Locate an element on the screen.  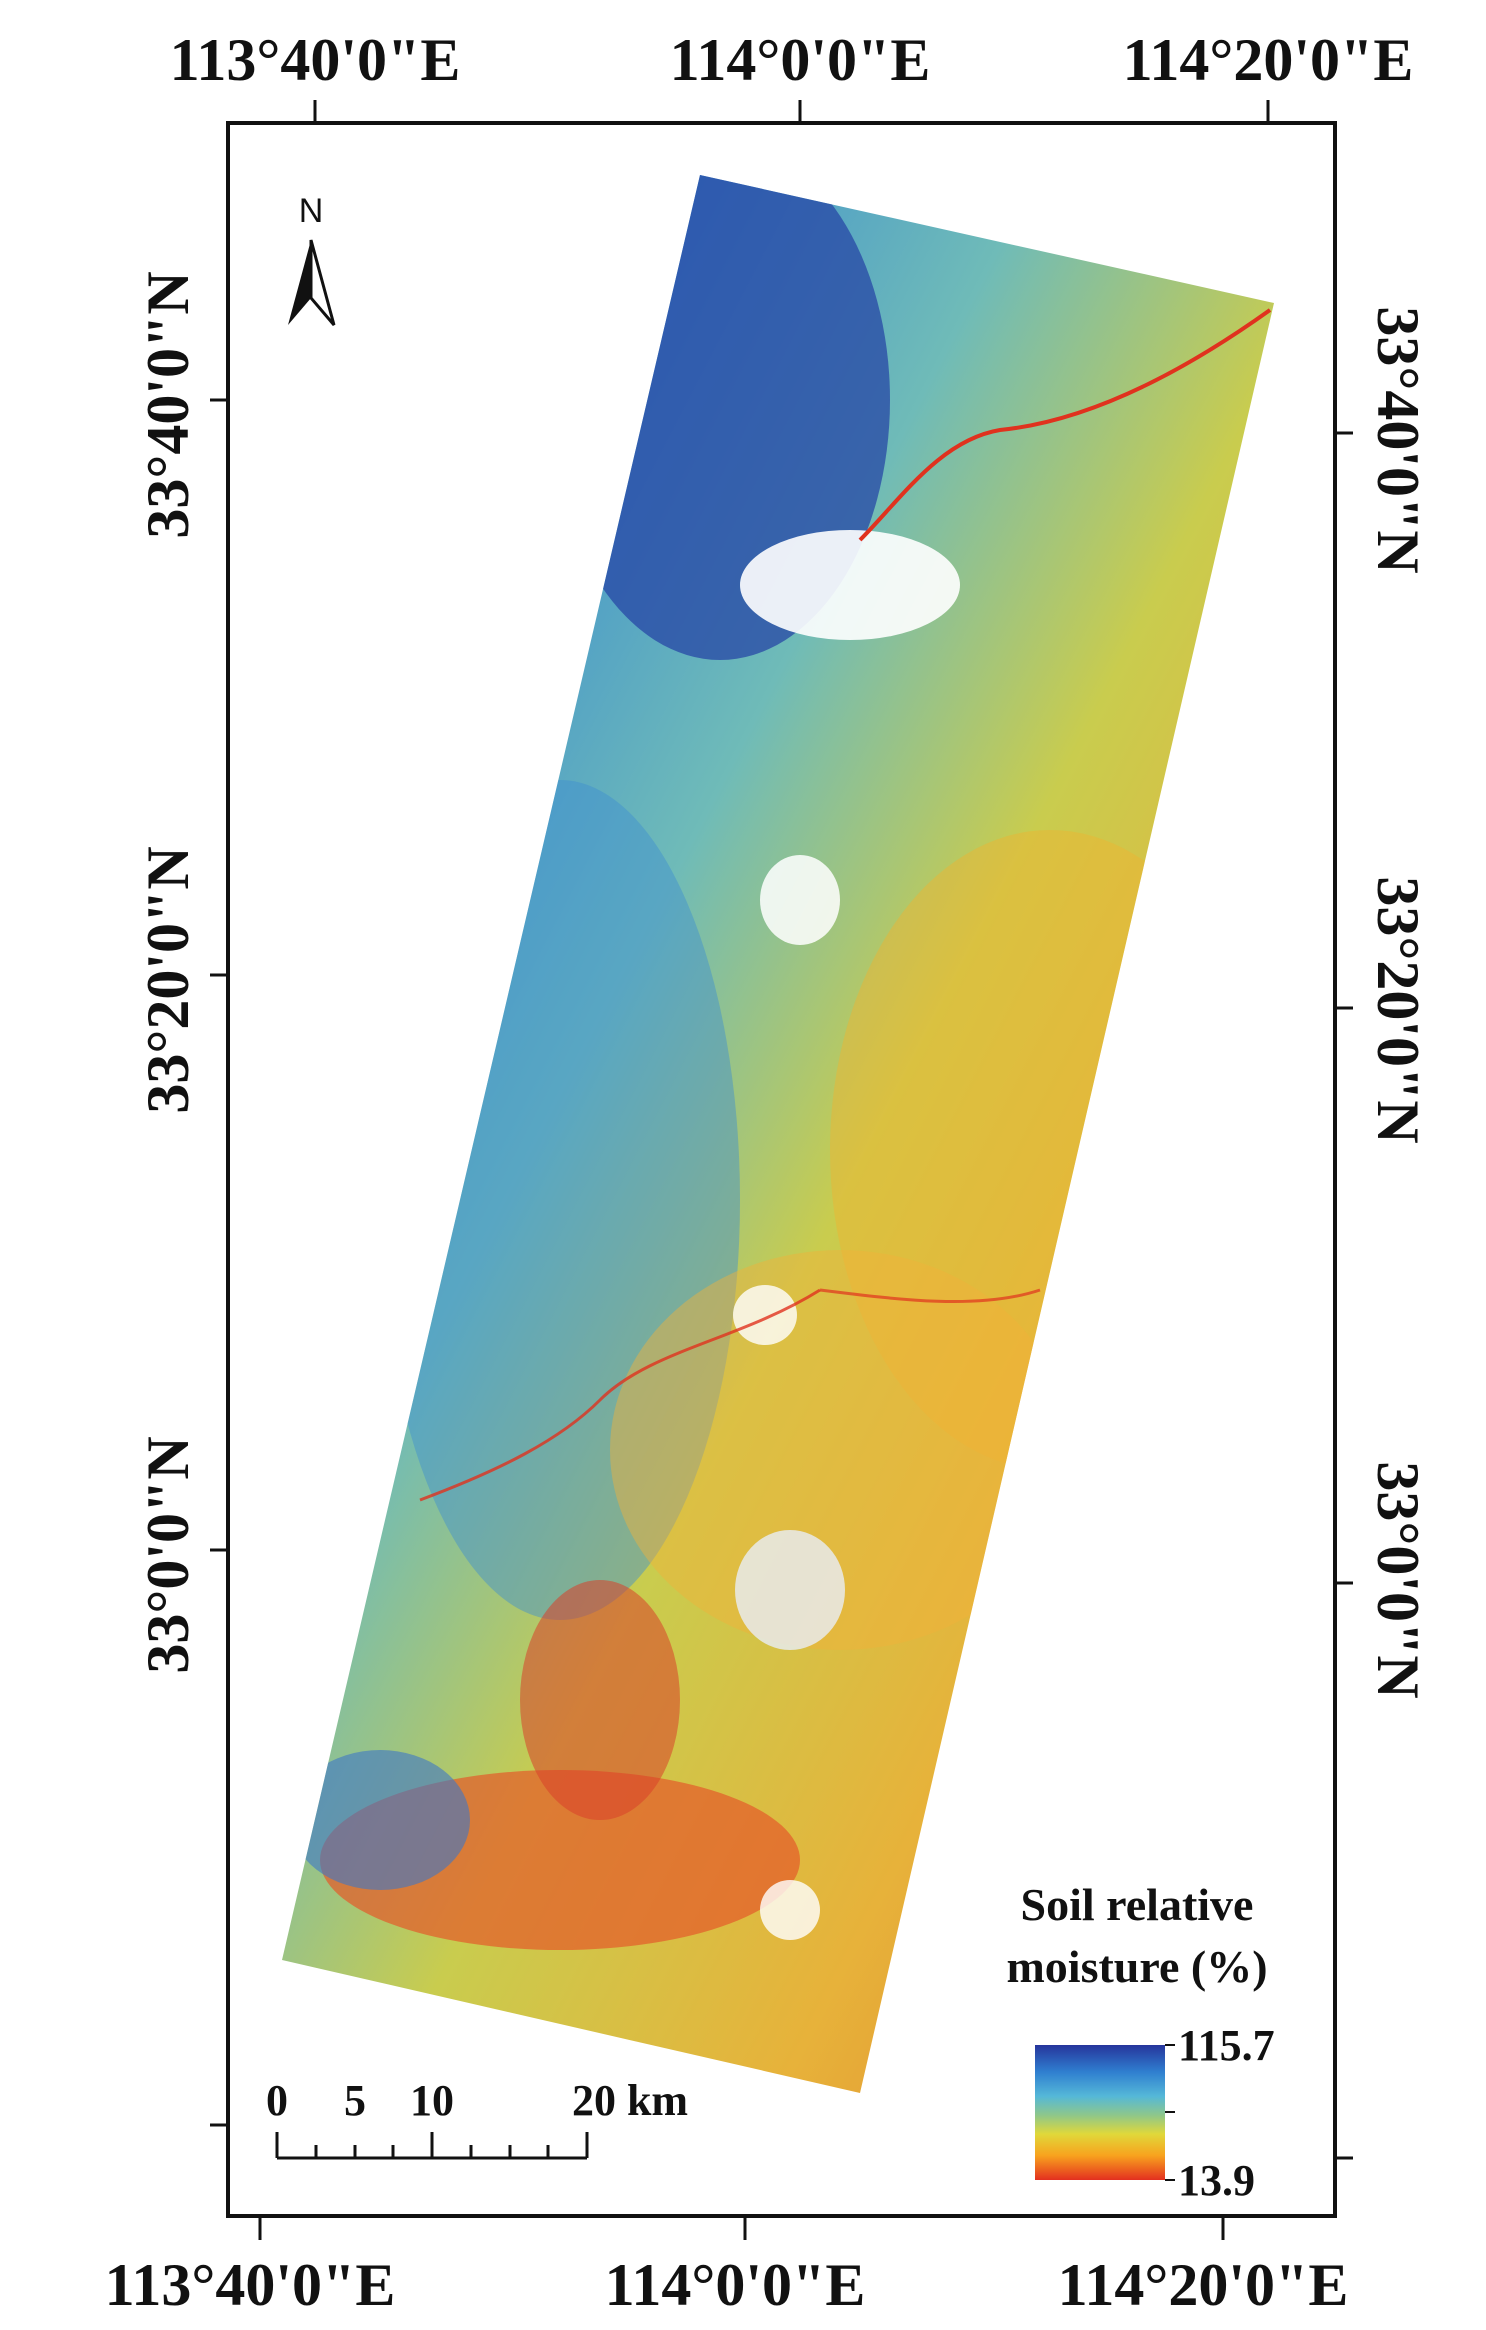
lat-label-right-3: 33°0'0"N is located at coordinates (1398, 1579).